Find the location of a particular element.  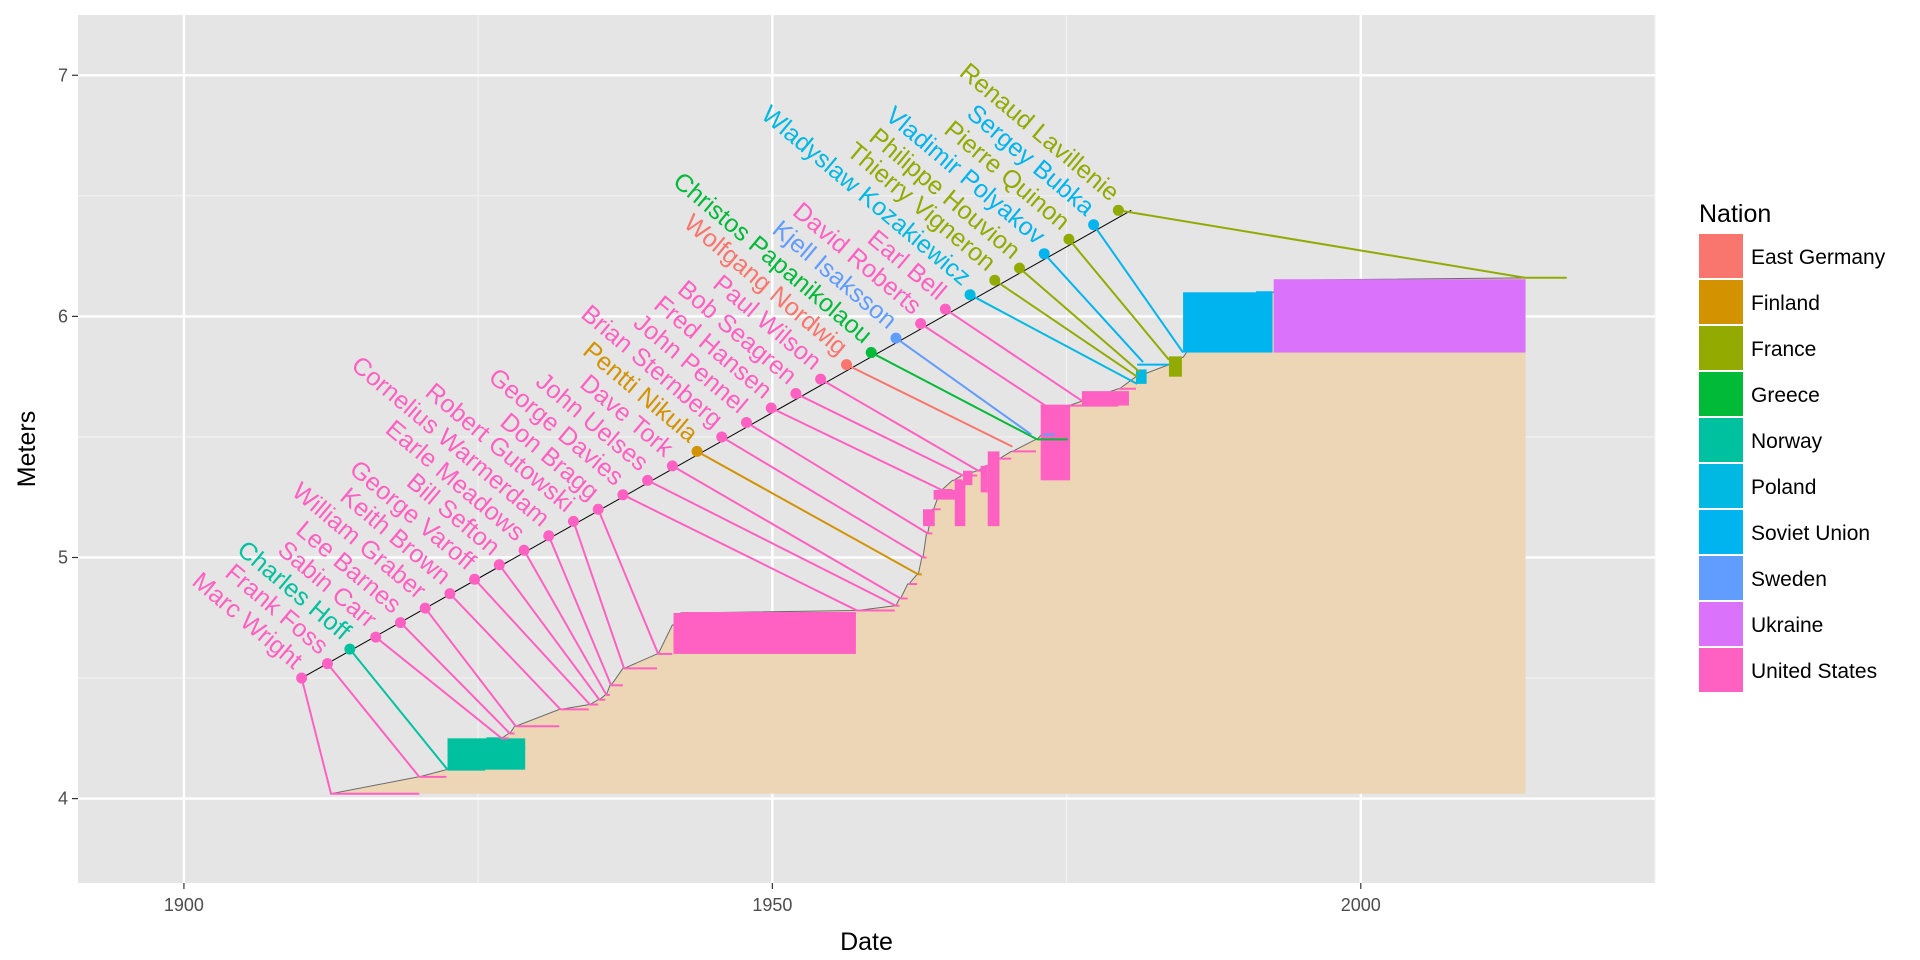

legend-swatch-norway is located at coordinates (1721, 440).